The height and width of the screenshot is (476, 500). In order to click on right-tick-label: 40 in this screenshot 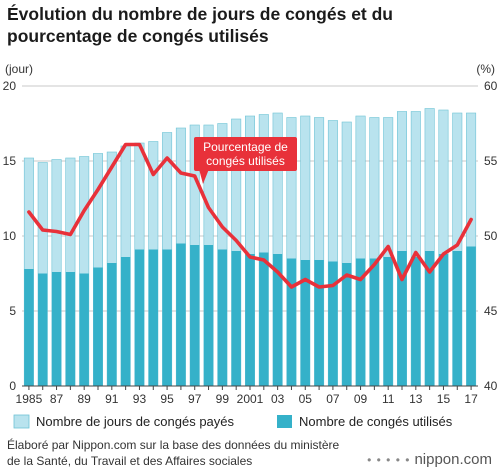, I will do `click(491, 386)`.